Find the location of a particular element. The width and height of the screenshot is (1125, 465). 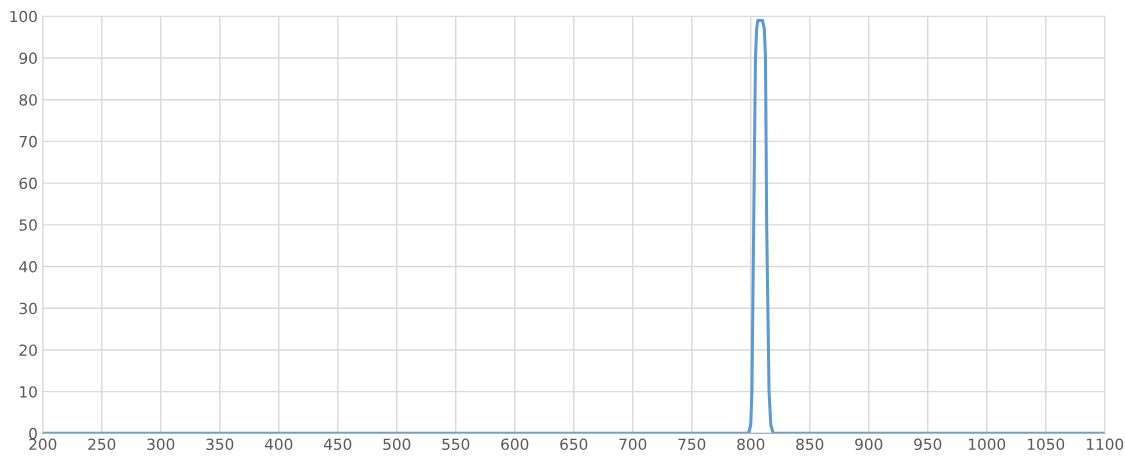

x-tick-label: 950 is located at coordinates (928, 444).